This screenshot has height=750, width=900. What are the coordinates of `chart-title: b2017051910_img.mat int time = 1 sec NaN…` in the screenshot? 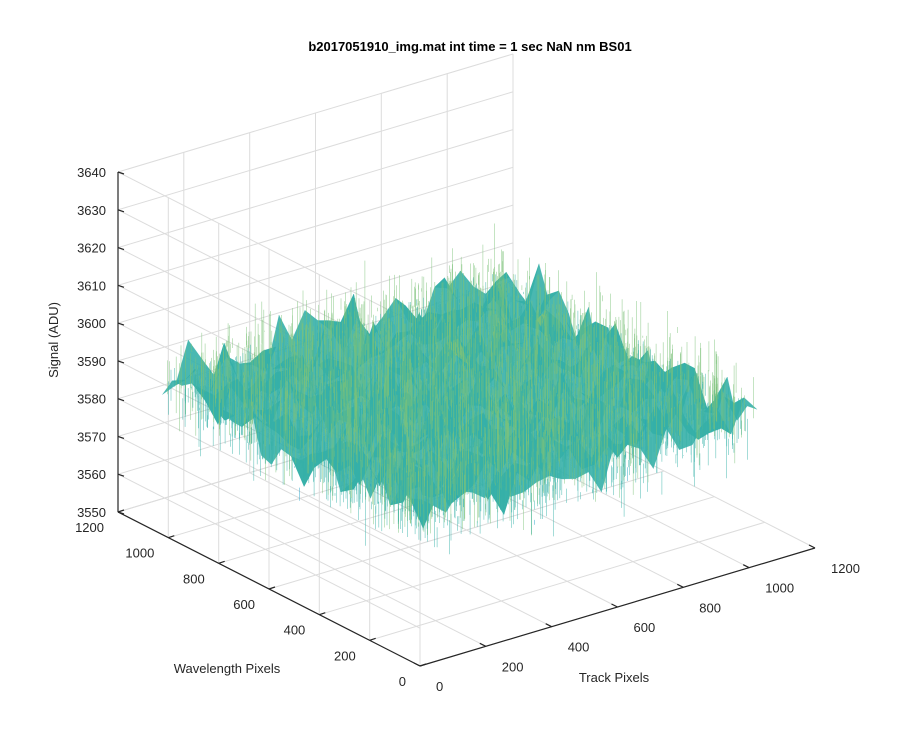 It's located at (469, 46).